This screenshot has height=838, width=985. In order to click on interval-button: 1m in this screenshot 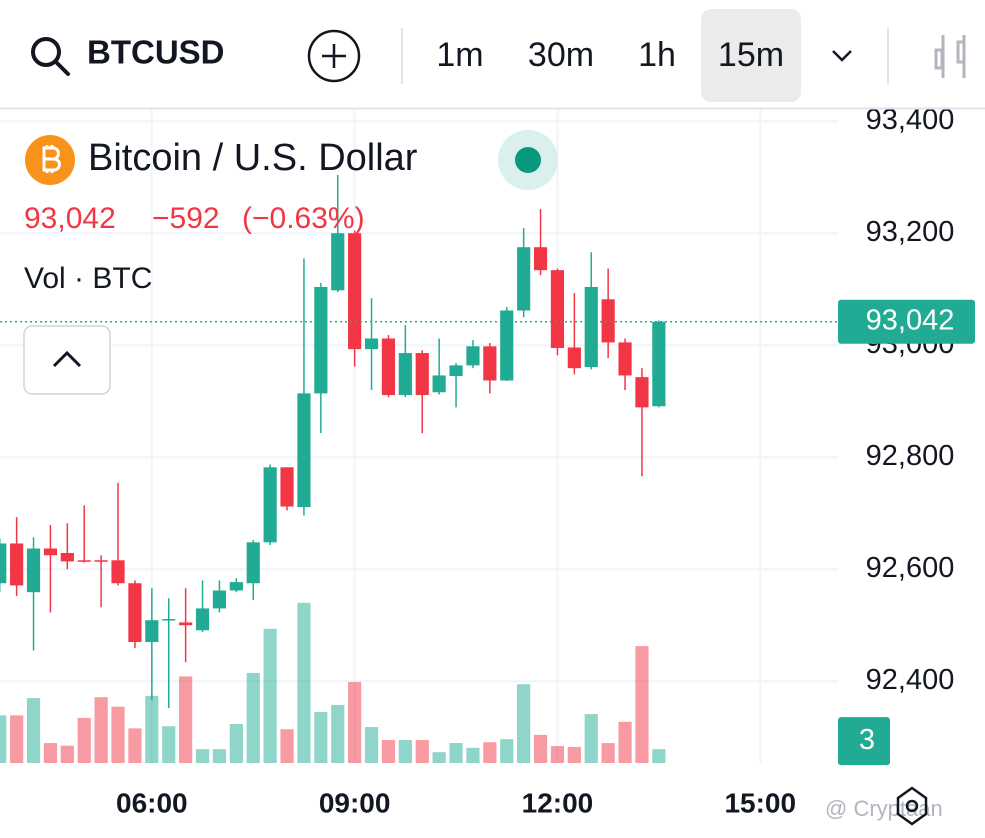, I will do `click(459, 55)`.